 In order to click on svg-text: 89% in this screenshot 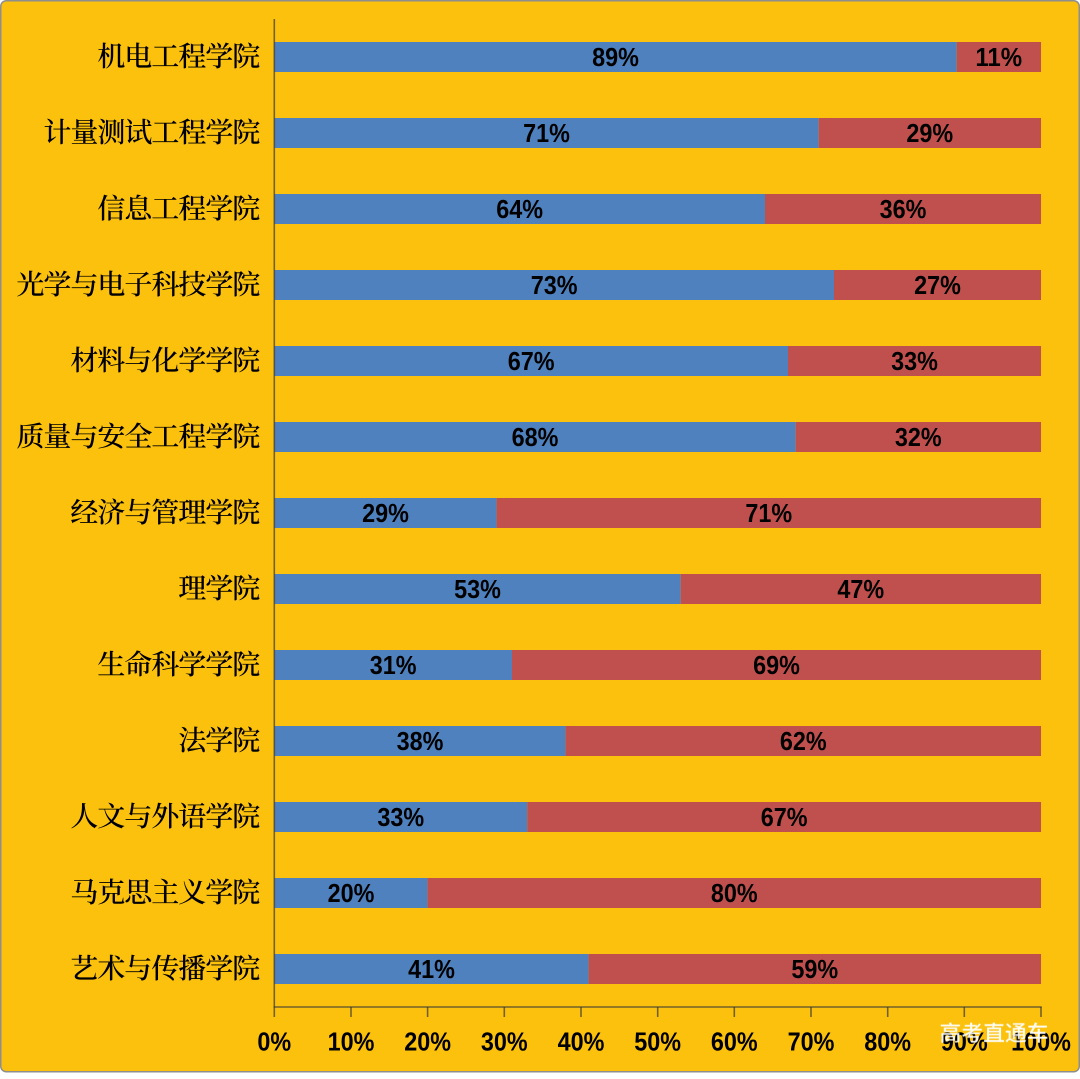, I will do `click(615, 57)`.